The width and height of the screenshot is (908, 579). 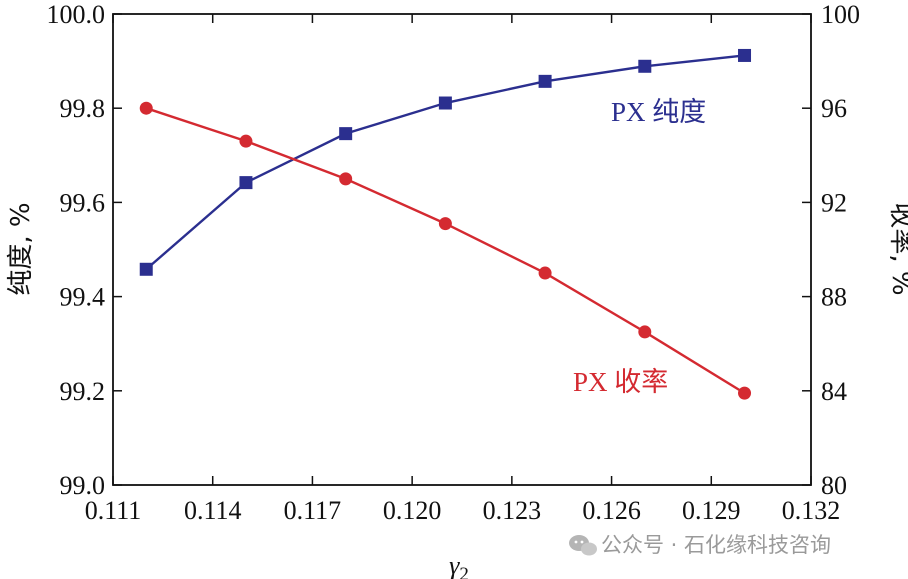 What do you see at coordinates (834, 485) in the screenshot?
I see `y-right-tick-label: 80` at bounding box center [834, 485].